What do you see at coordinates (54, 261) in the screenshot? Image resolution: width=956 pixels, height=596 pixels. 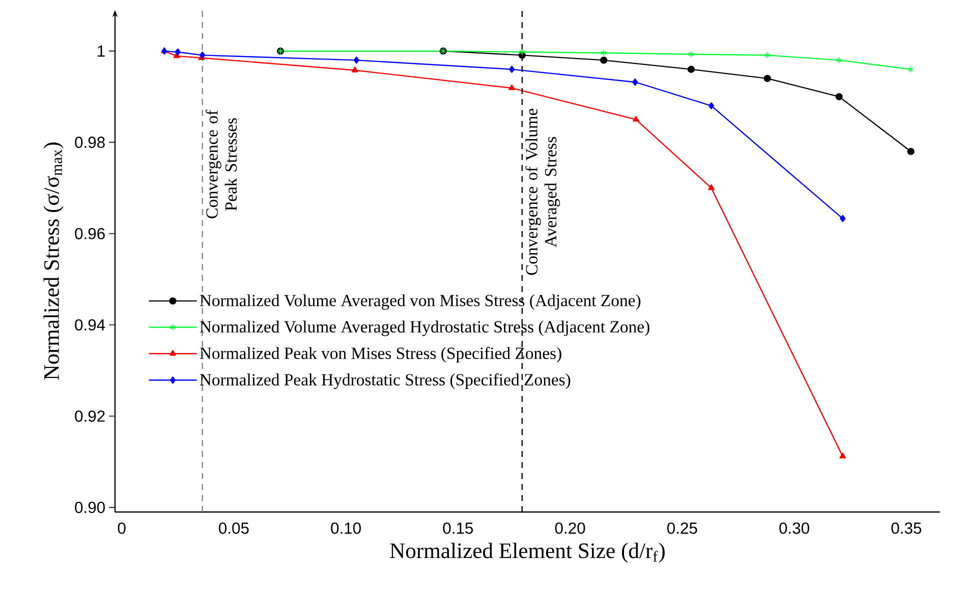 I see `y-axis-title: Normalized Stress (σ/σ$_{max}$)` at bounding box center [54, 261].